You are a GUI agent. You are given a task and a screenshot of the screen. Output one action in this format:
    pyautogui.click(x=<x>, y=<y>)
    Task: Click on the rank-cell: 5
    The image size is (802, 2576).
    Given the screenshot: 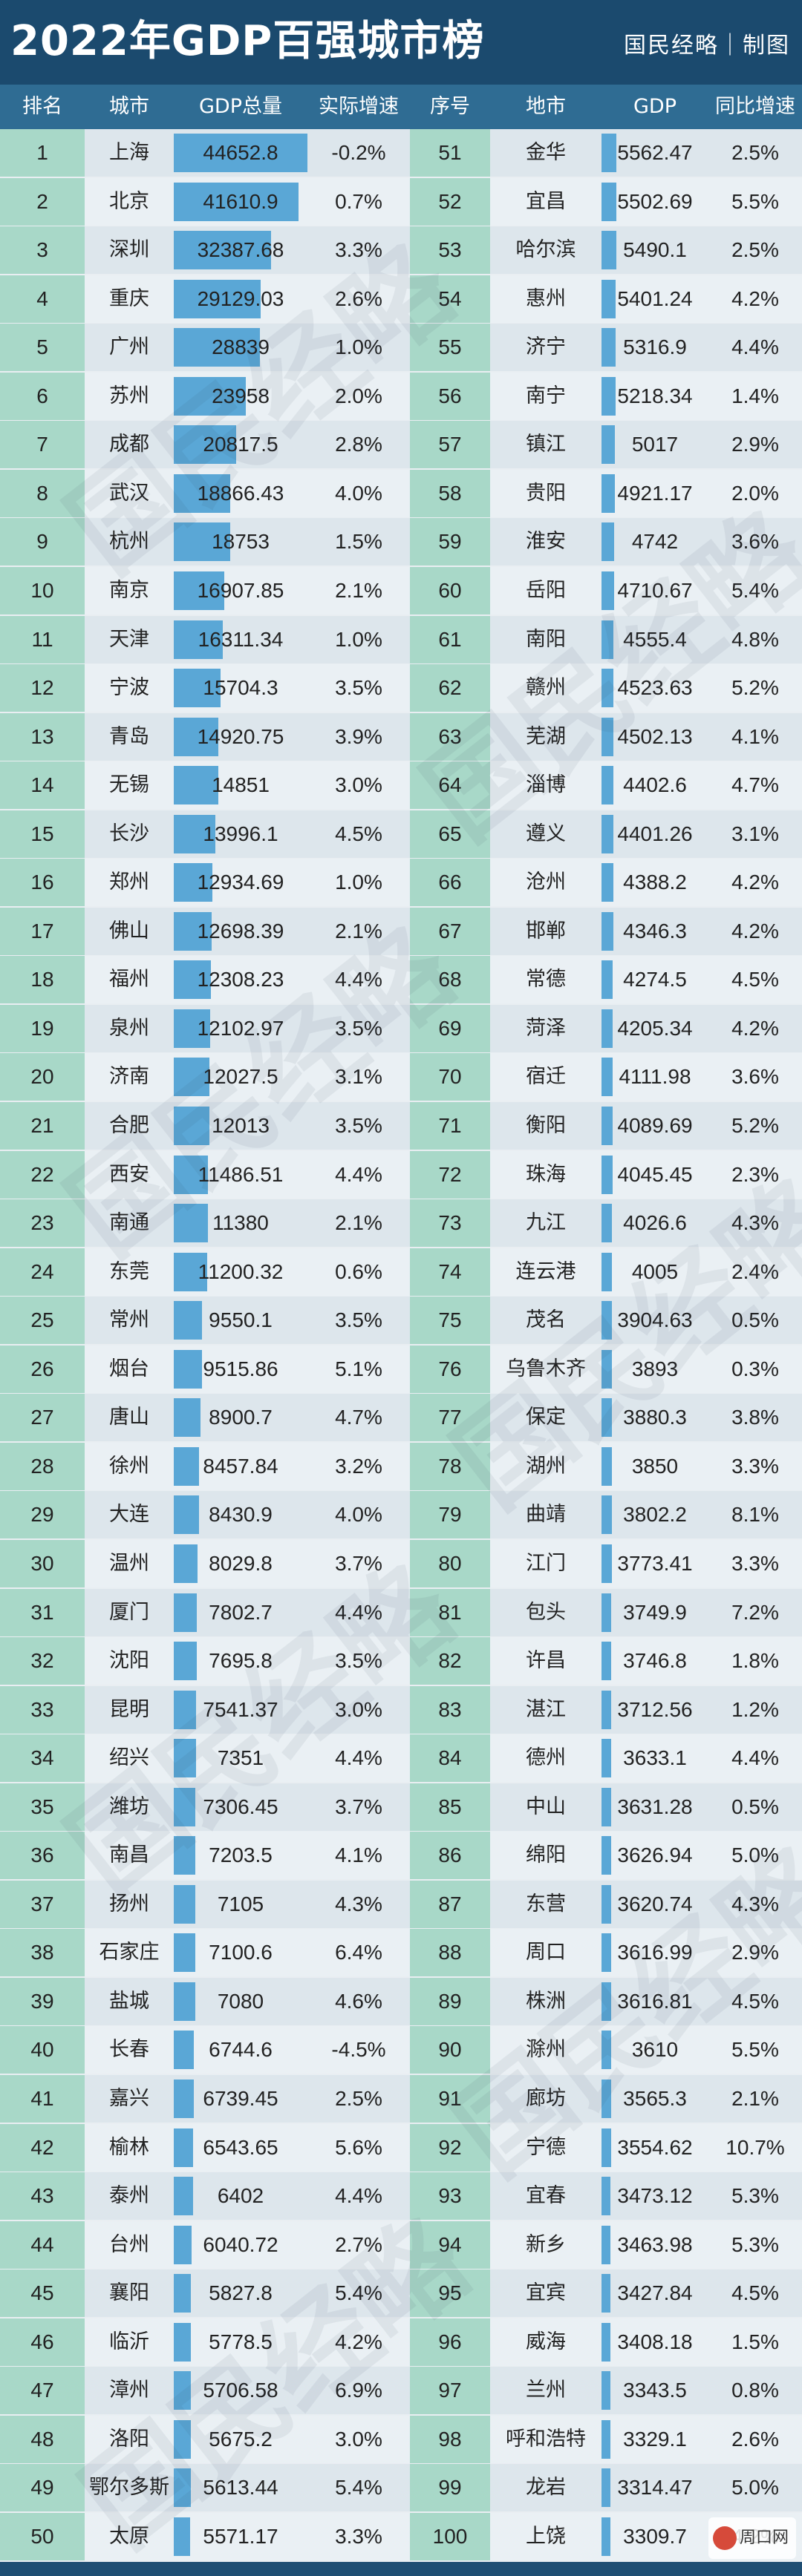 What is the action you would take?
    pyautogui.click(x=42, y=346)
    